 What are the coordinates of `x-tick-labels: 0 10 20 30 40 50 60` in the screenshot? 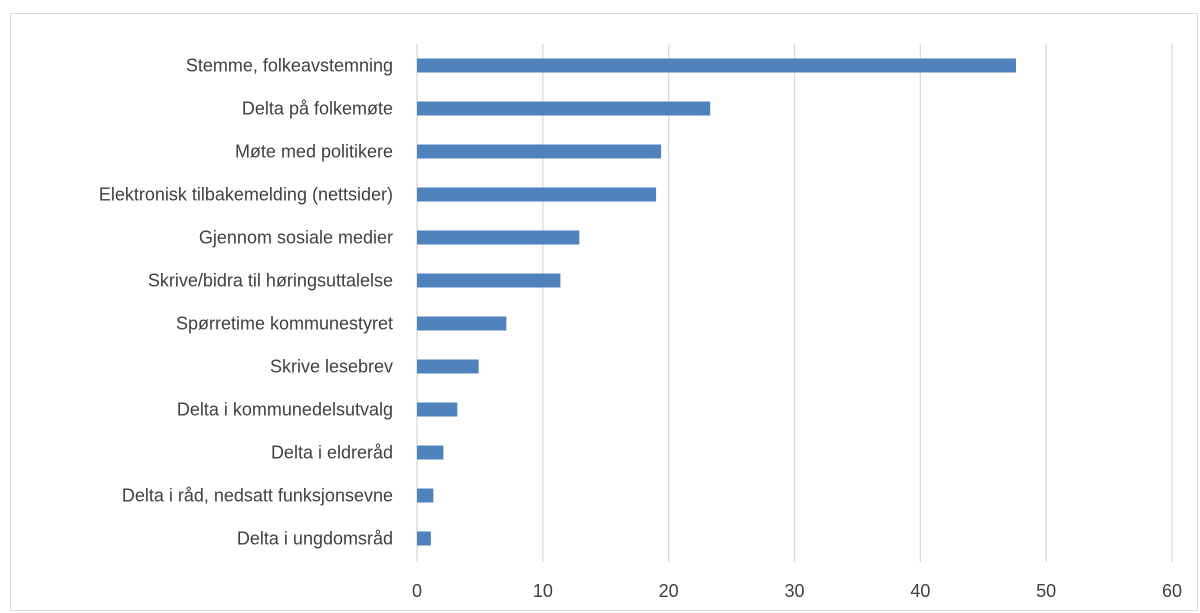 It's located at (797, 591).